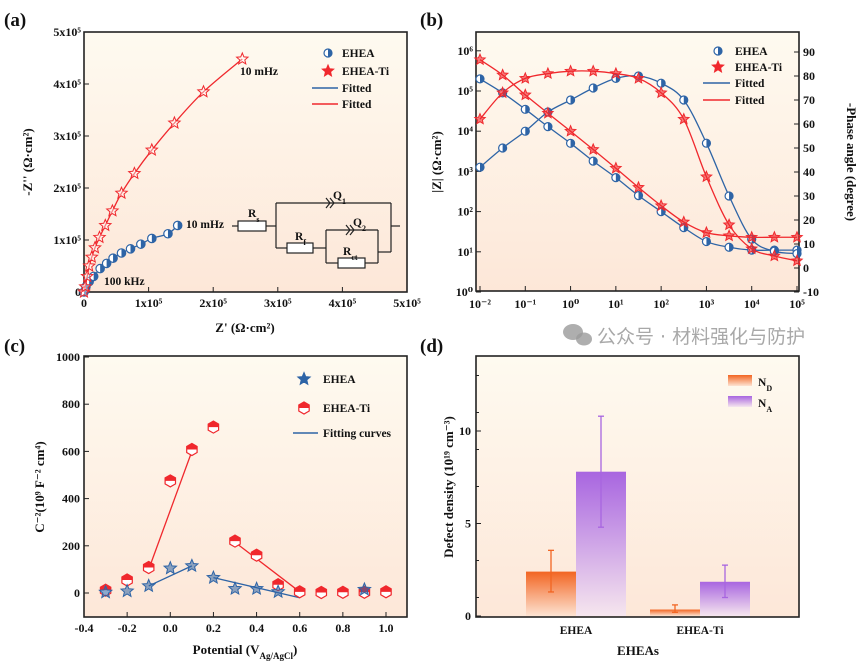  I want to click on x-tick-label-b: 10³, so click(707, 304).